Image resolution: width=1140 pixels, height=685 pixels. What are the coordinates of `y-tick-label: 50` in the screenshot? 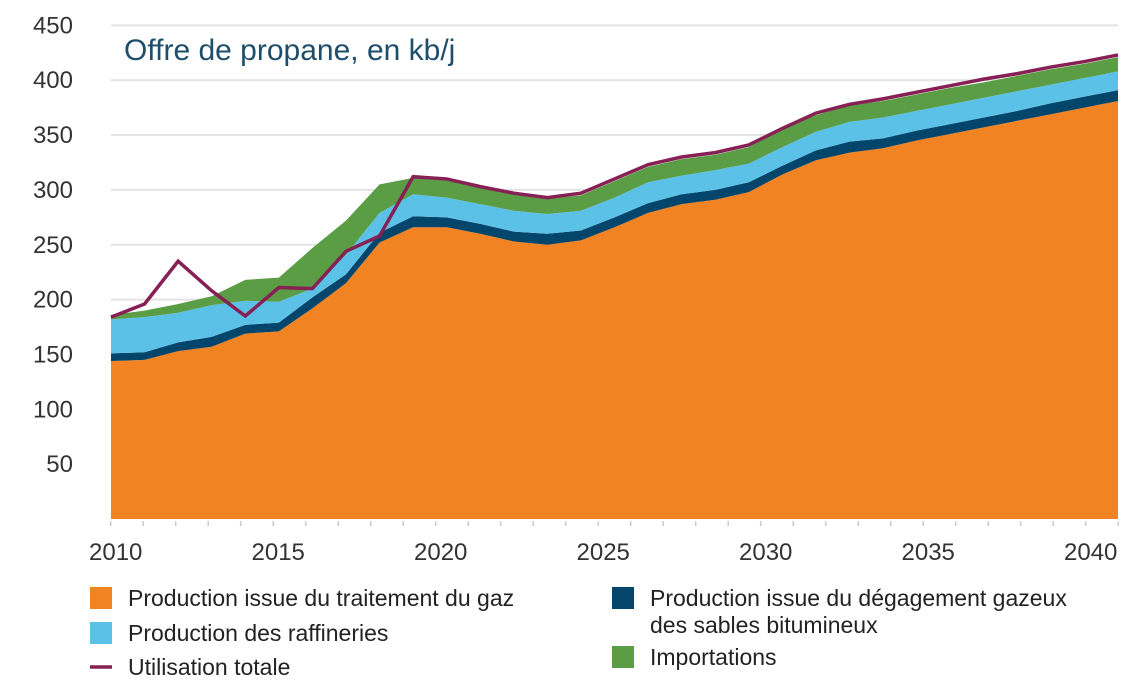 It's located at (59, 464).